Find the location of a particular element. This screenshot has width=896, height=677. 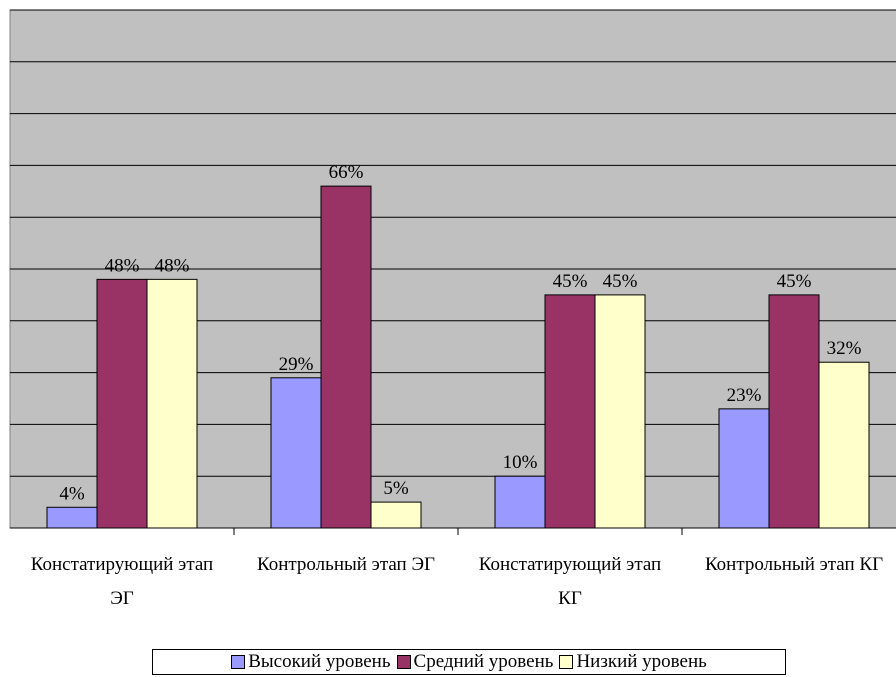

legend-item: Низкий уровень is located at coordinates (633, 662).